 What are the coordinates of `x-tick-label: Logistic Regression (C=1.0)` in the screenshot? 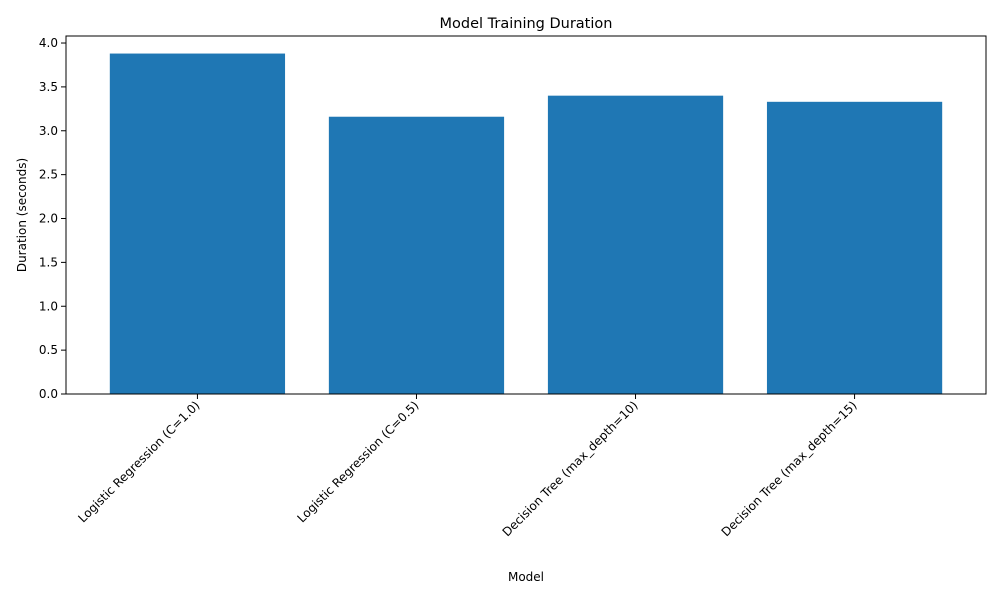 It's located at (138, 461).